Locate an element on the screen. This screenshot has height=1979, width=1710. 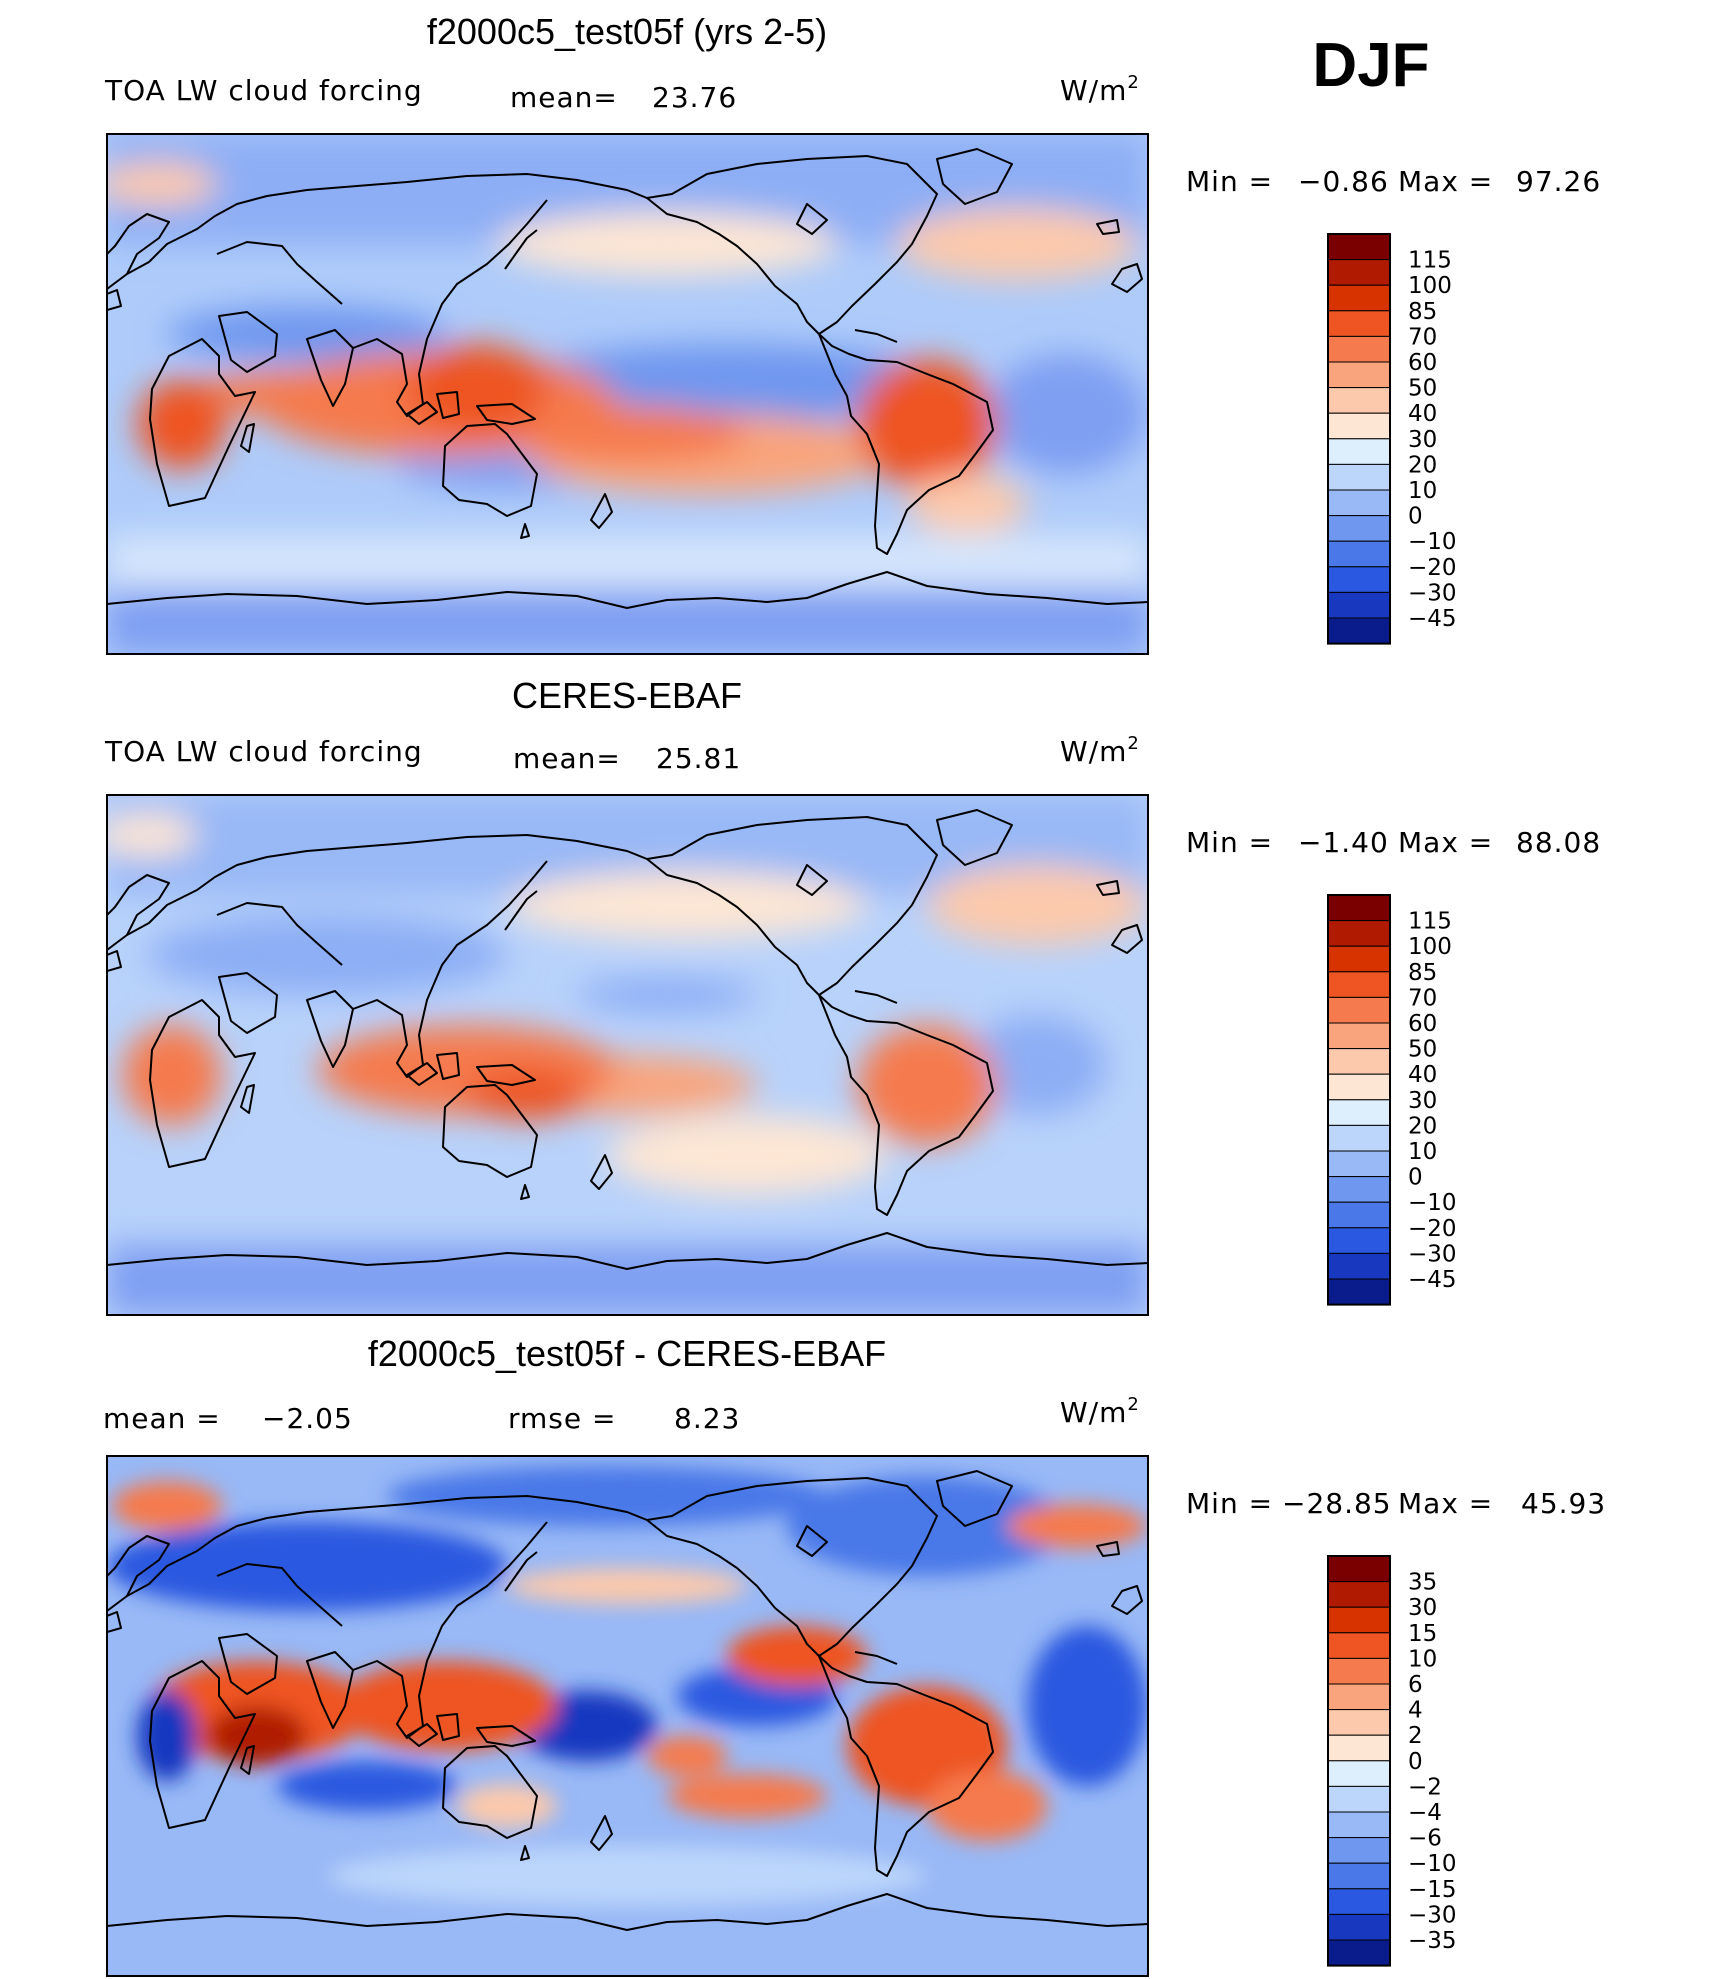
colorbar-tick-label: −45 is located at coordinates (1432, 1280).